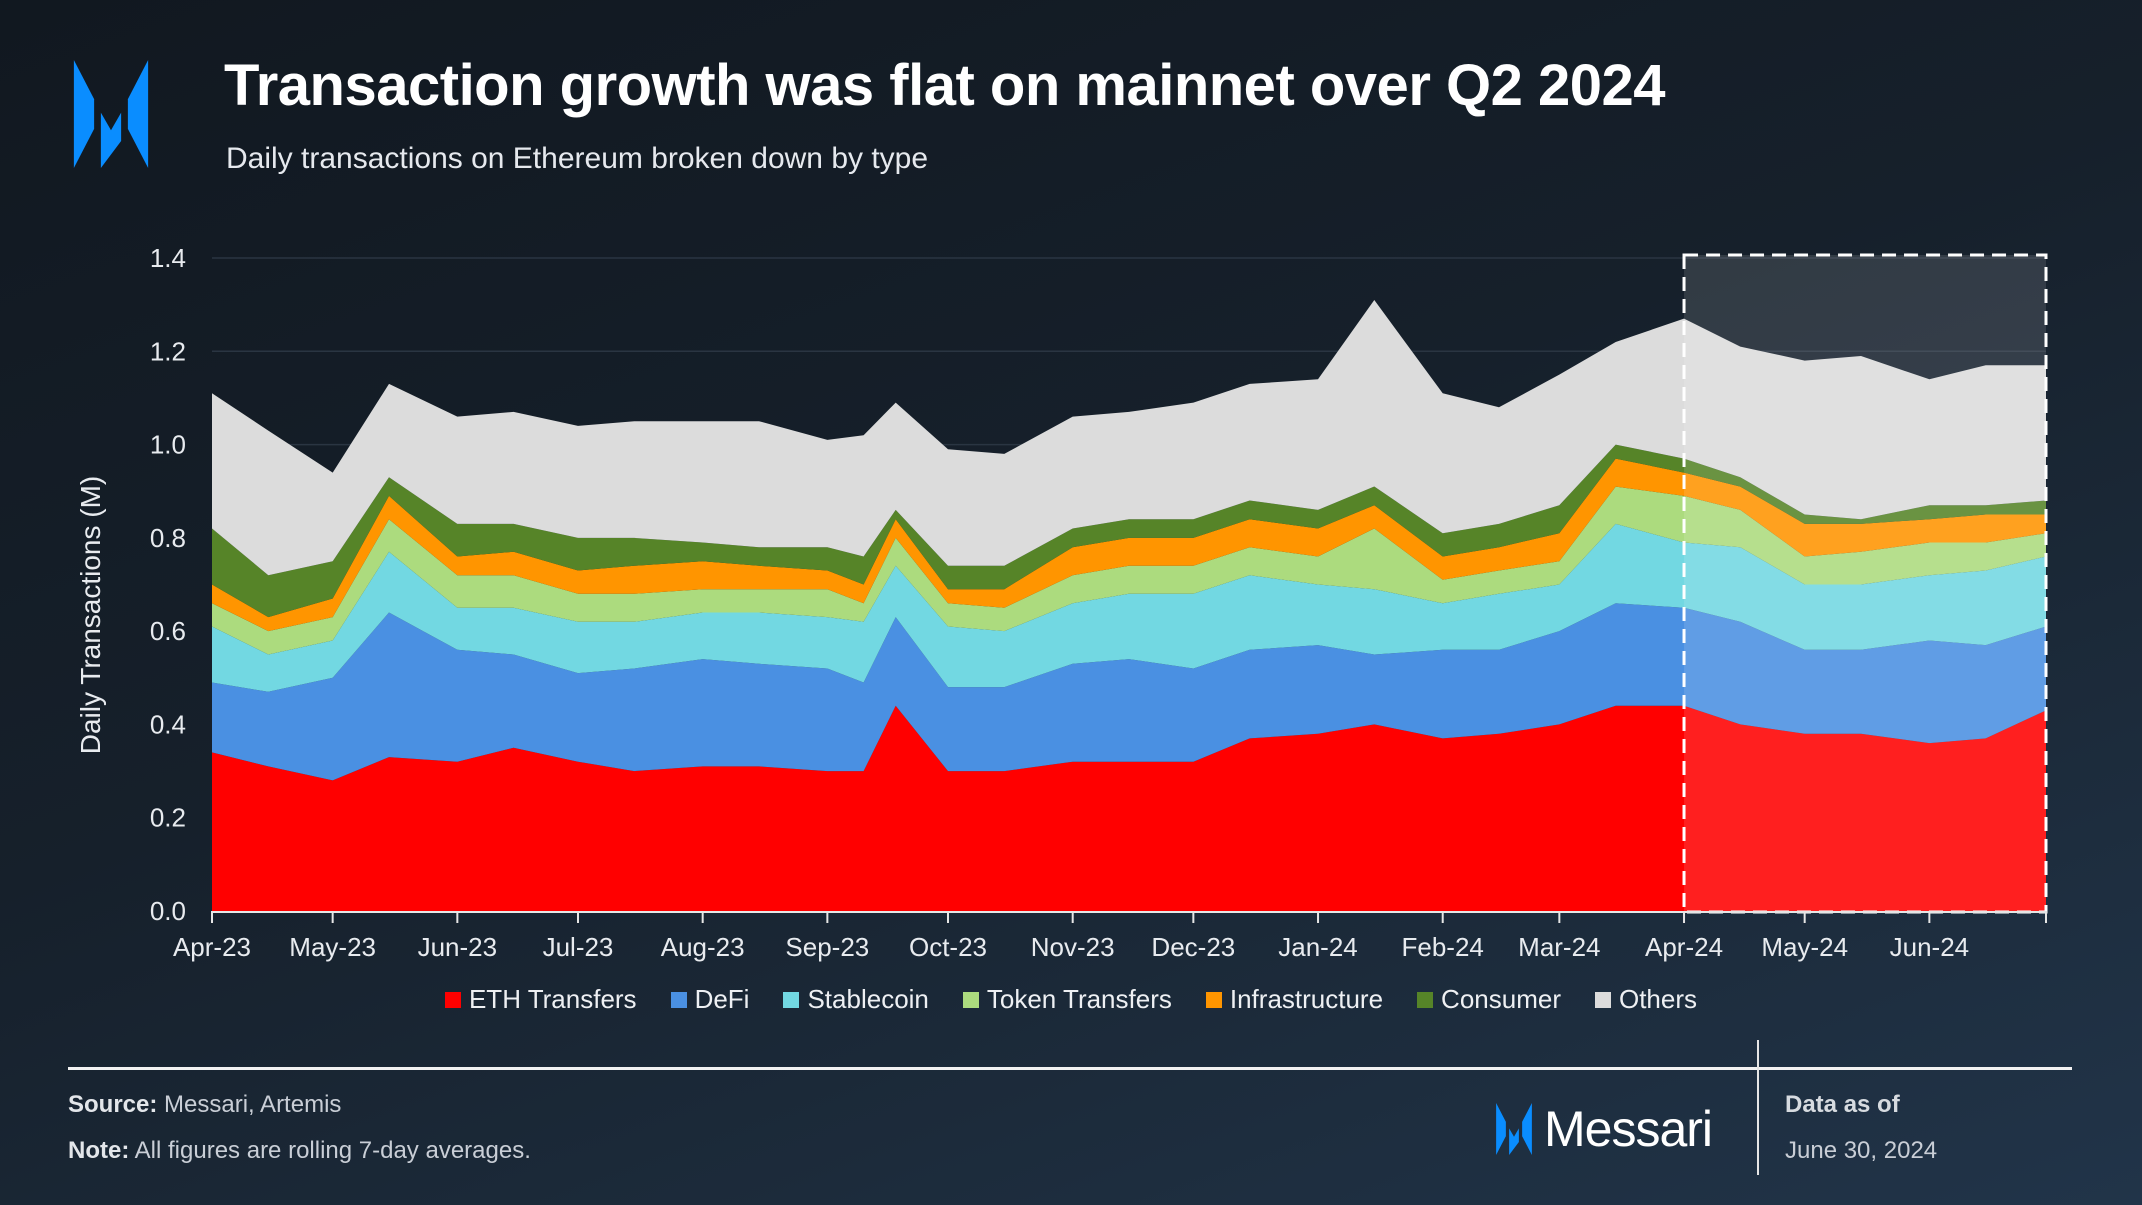 The width and height of the screenshot is (2142, 1205). I want to click on footer-divider, so click(1070, 1068).